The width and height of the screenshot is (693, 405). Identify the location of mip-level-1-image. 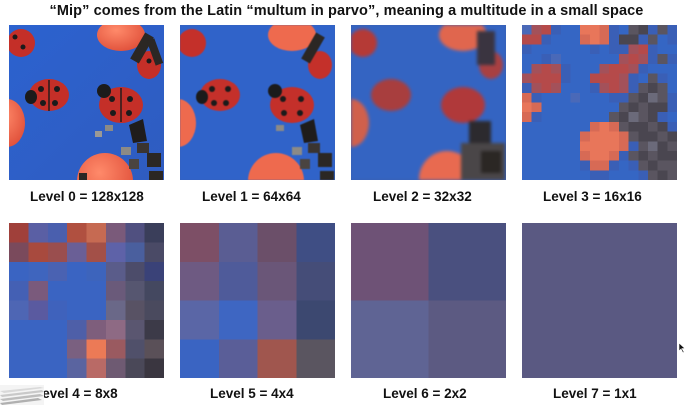
(257, 102).